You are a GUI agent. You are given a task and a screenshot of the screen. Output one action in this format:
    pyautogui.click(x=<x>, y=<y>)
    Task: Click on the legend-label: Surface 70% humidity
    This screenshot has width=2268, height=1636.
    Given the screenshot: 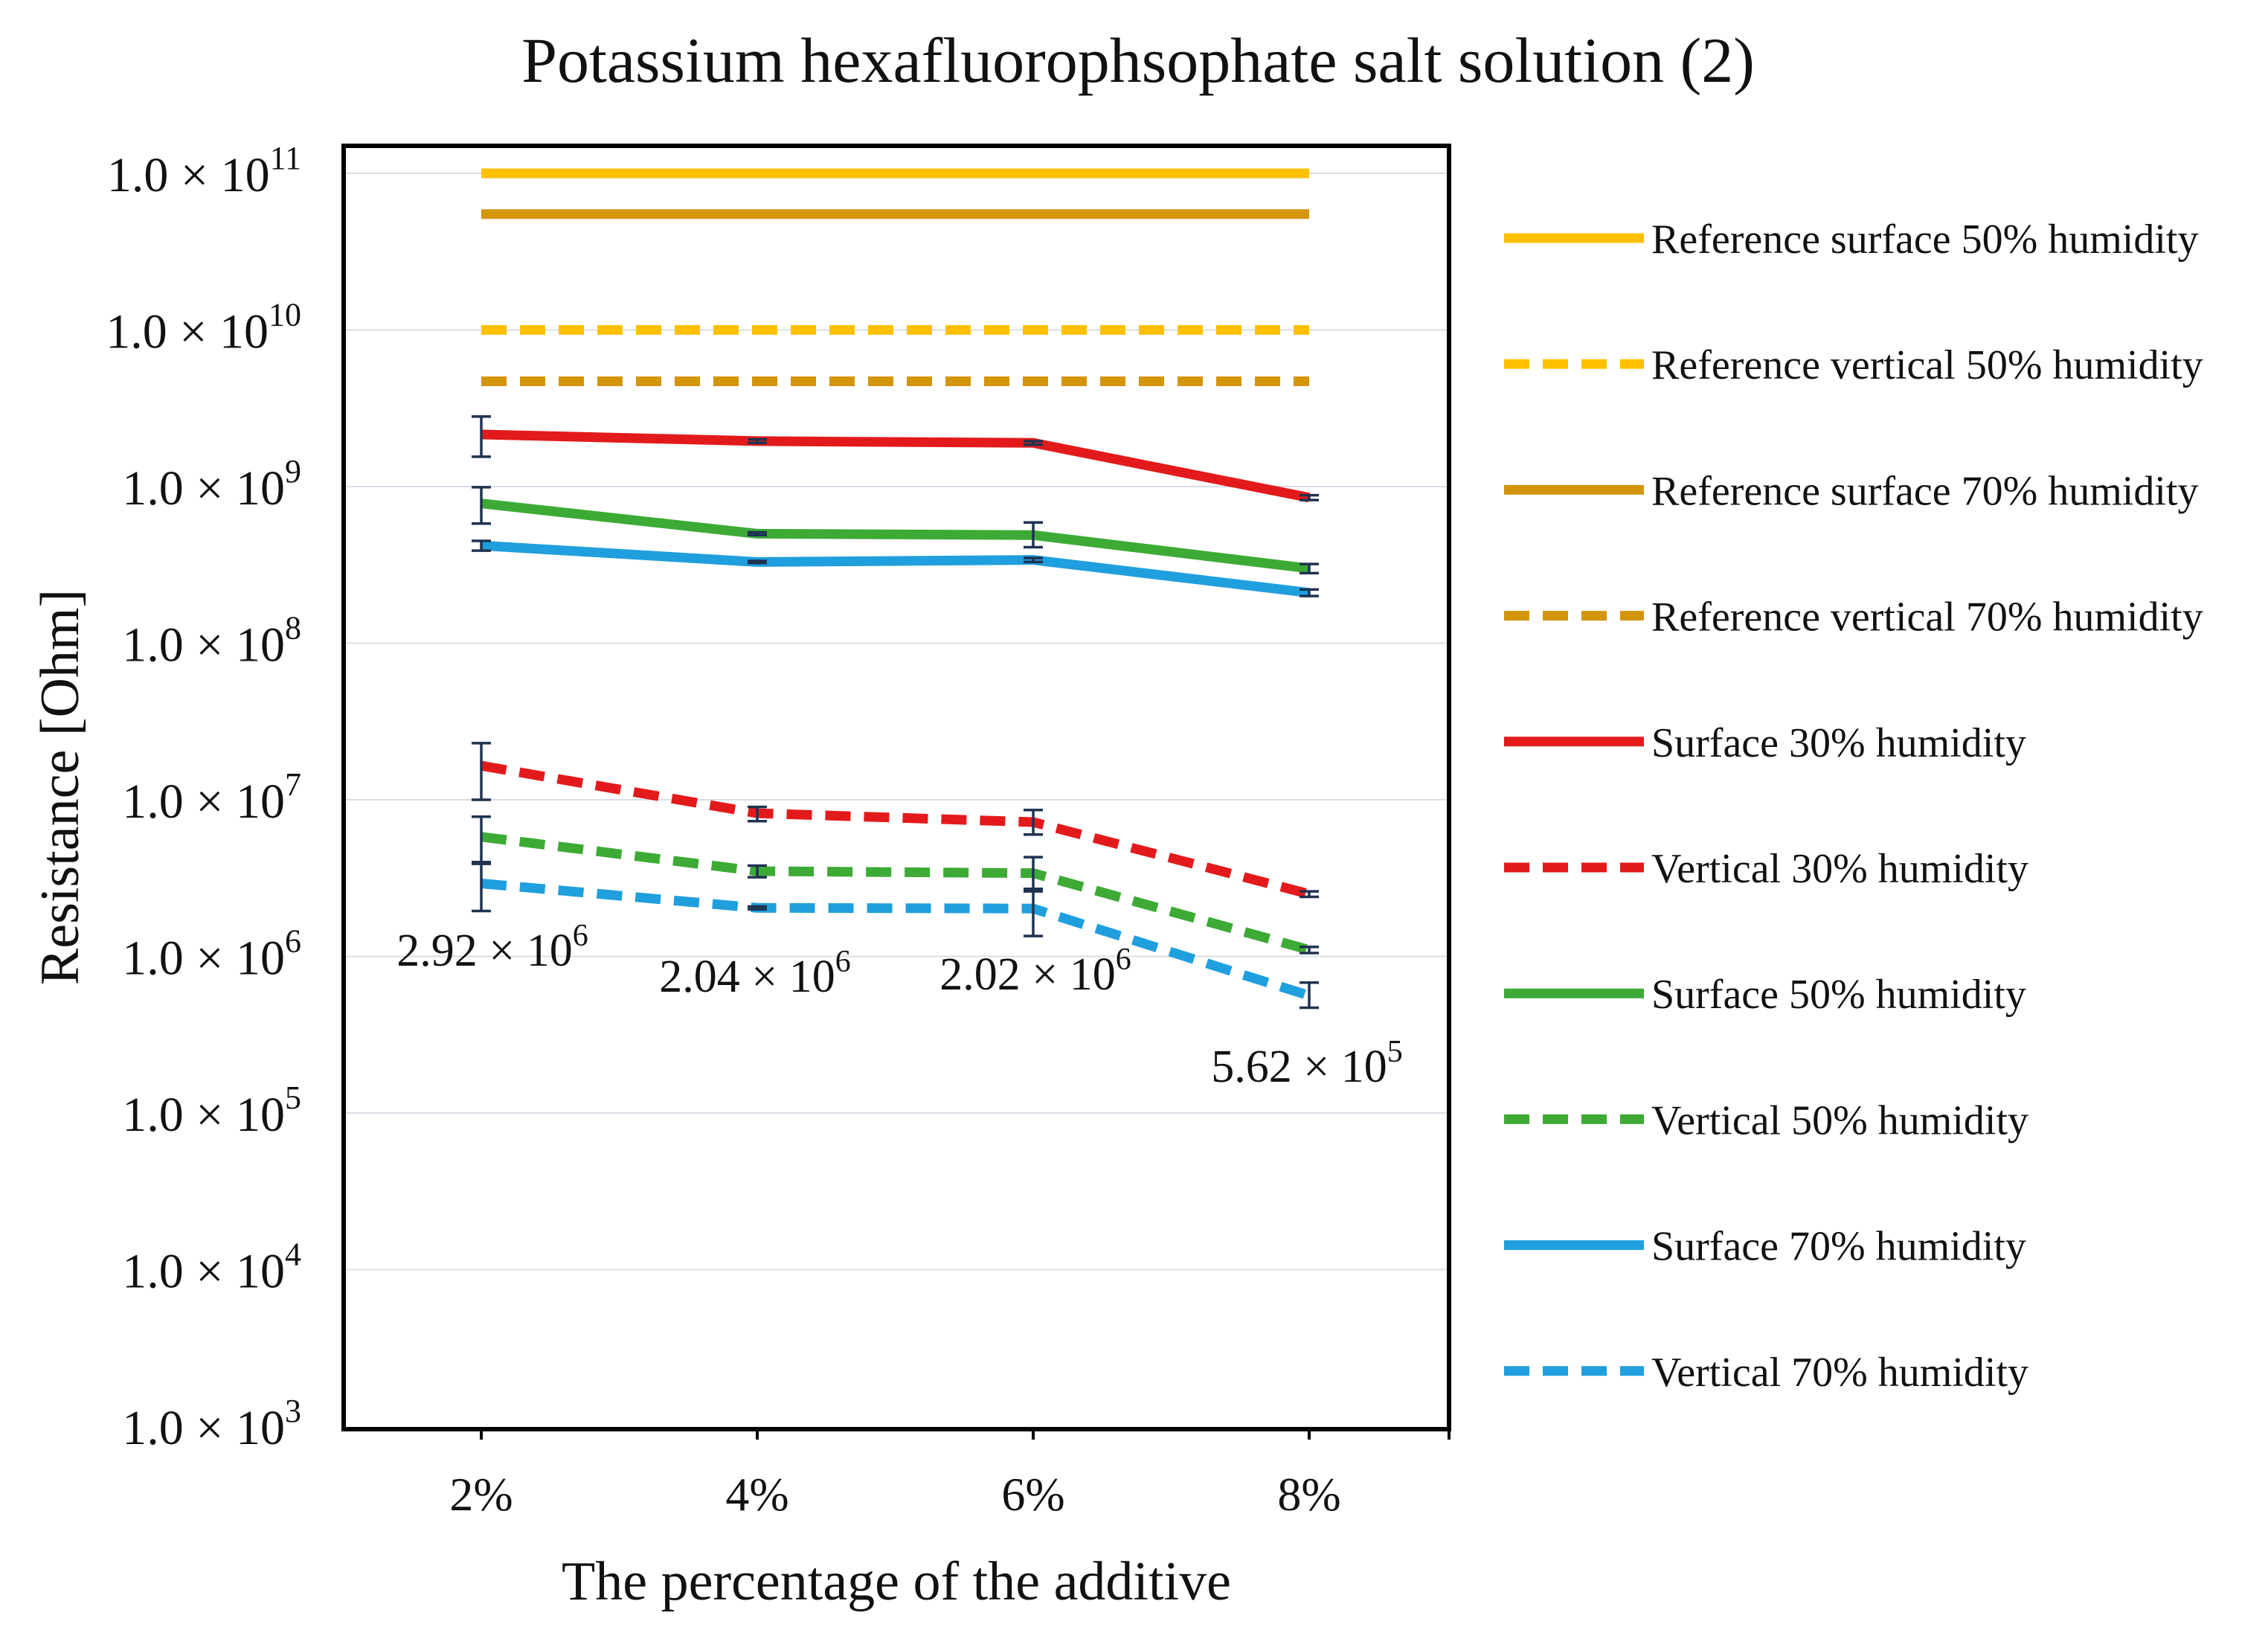 What is the action you would take?
    pyautogui.click(x=1838, y=1247)
    